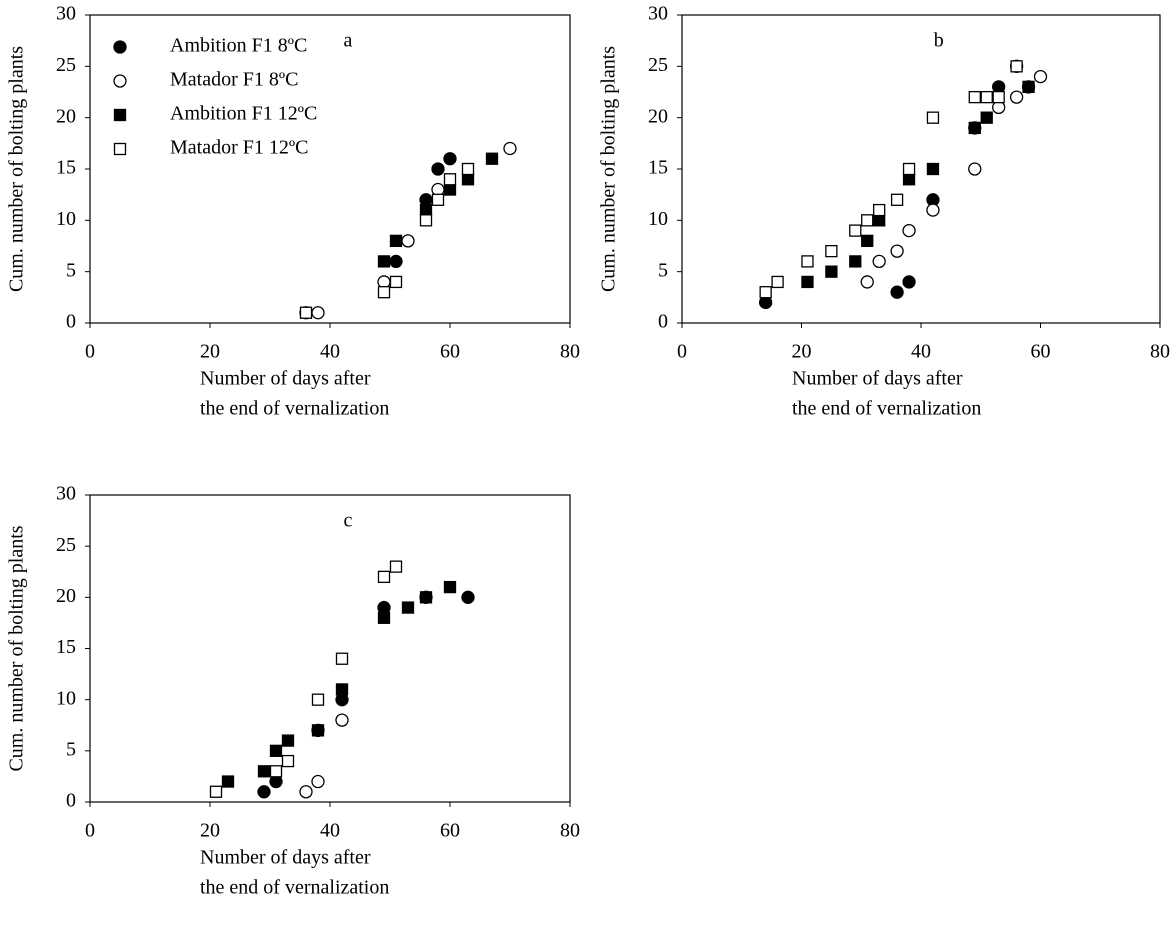  Describe the element at coordinates (238, 46) in the screenshot. I see `legend-label: Ambition F1 8ºC` at that location.